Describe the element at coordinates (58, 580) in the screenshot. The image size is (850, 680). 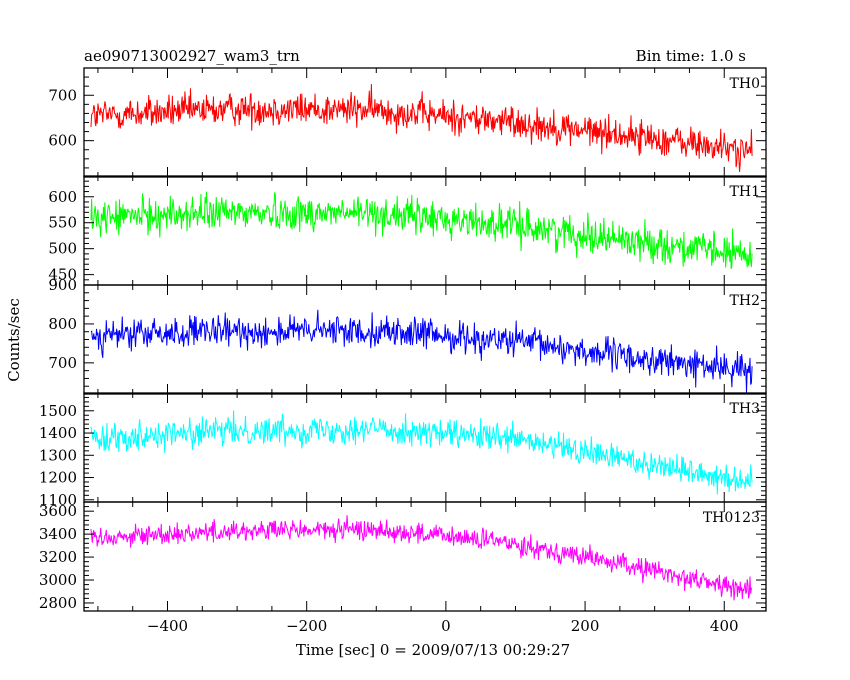
I see `y-tick-label: 3000` at that location.